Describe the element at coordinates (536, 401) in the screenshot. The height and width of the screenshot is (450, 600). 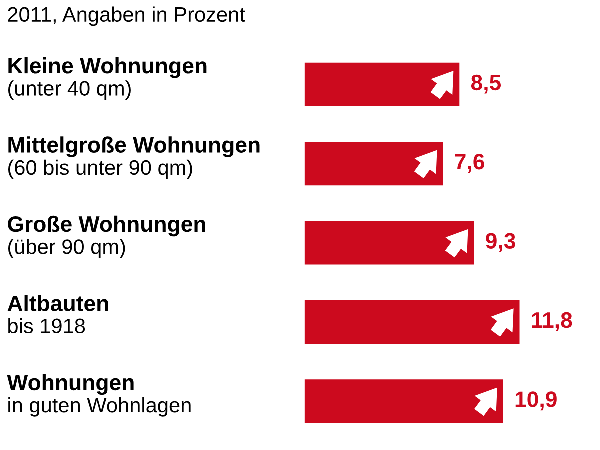
I see `data-label: 10,9` at that location.